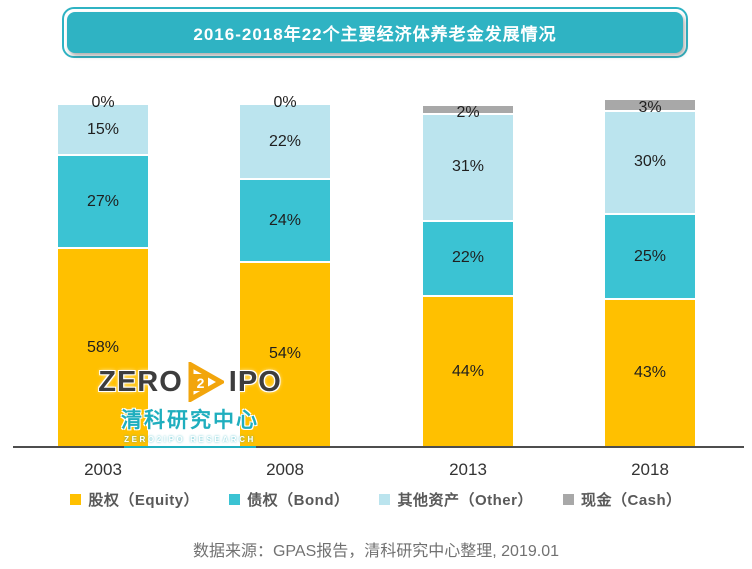  Describe the element at coordinates (144, 500) in the screenshot. I see `legend-label: 股权（Equity）` at that location.